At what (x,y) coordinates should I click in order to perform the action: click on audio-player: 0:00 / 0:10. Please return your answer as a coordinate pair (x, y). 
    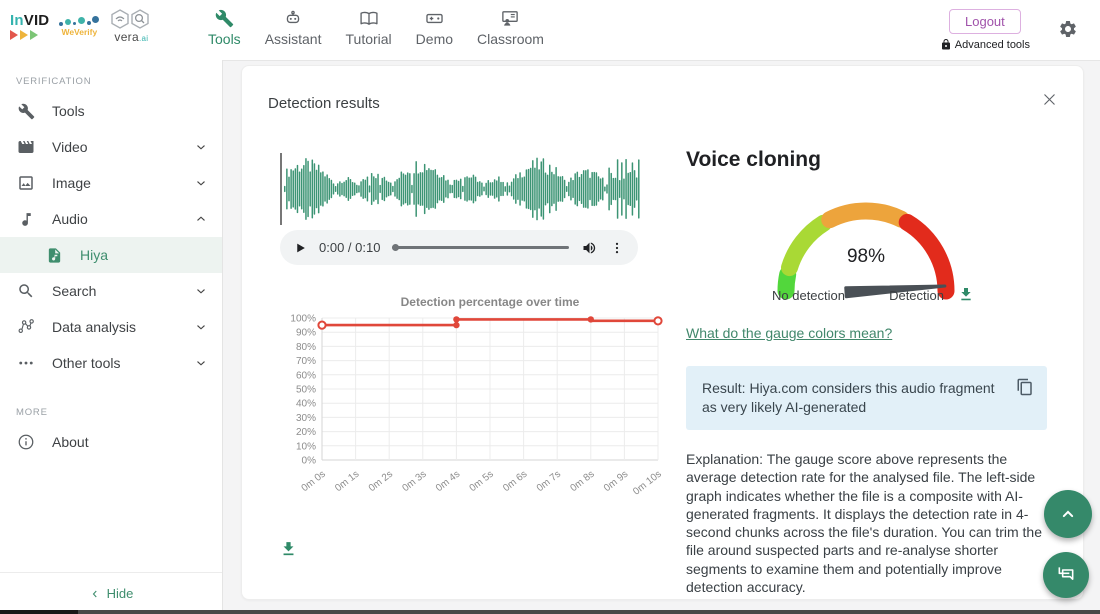
    Looking at the image, I should click on (459, 247).